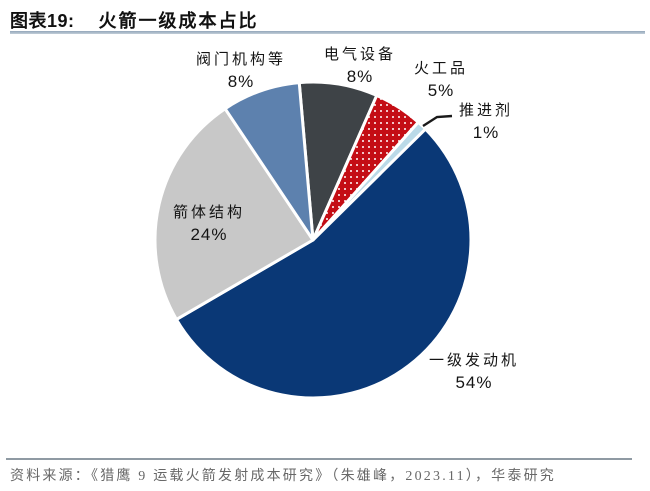 The width and height of the screenshot is (650, 491). I want to click on slice-label-valve-mechanisms: 阀门机构等 8%, so click(241, 71).